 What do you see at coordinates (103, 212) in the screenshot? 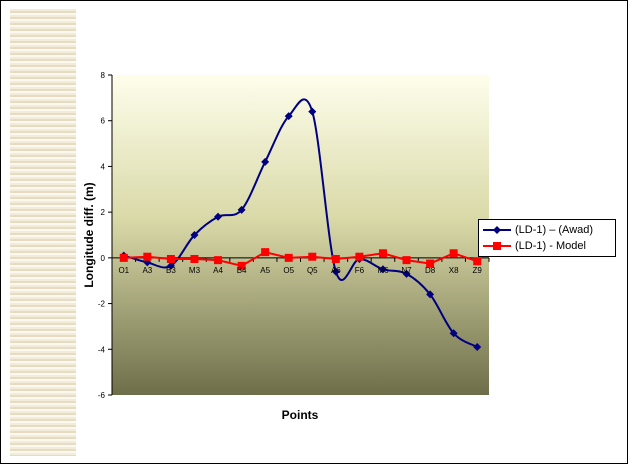
I see `y-tick-label: 2` at bounding box center [103, 212].